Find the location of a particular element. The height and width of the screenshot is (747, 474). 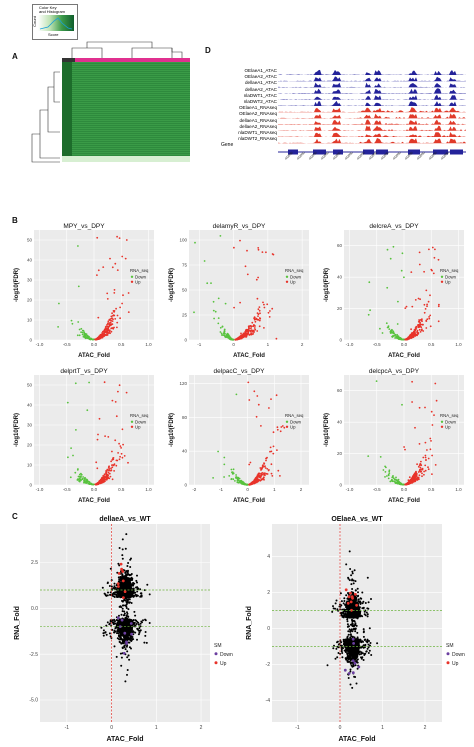

volcano-xtick: 0.0 is located at coordinates (404, 344).